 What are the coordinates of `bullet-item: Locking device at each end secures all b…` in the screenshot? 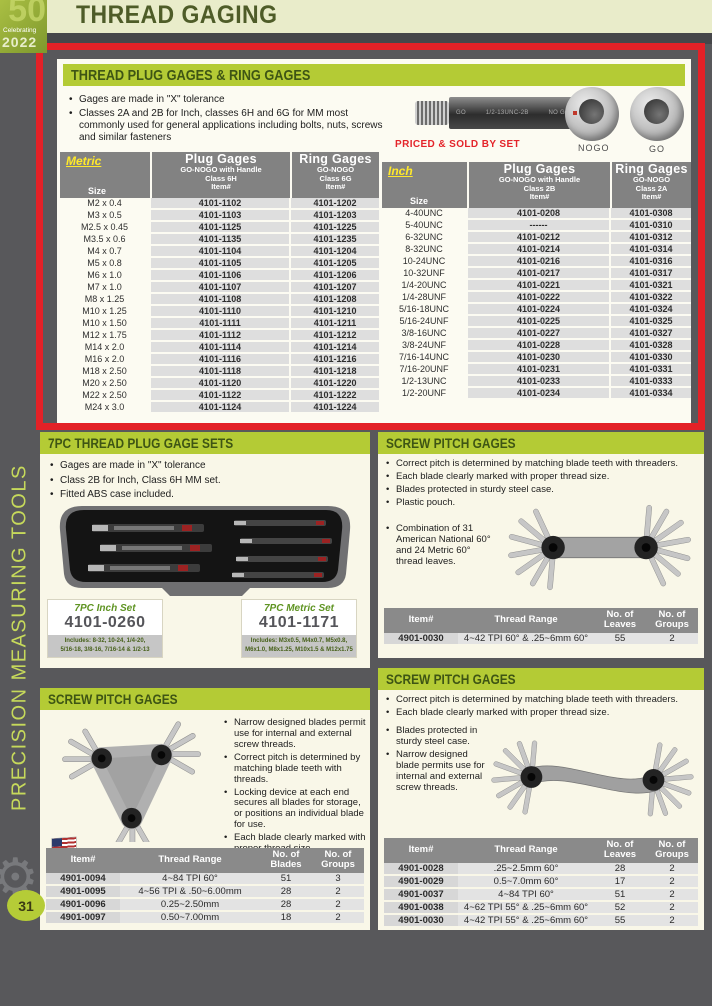 It's located at (295, 809).